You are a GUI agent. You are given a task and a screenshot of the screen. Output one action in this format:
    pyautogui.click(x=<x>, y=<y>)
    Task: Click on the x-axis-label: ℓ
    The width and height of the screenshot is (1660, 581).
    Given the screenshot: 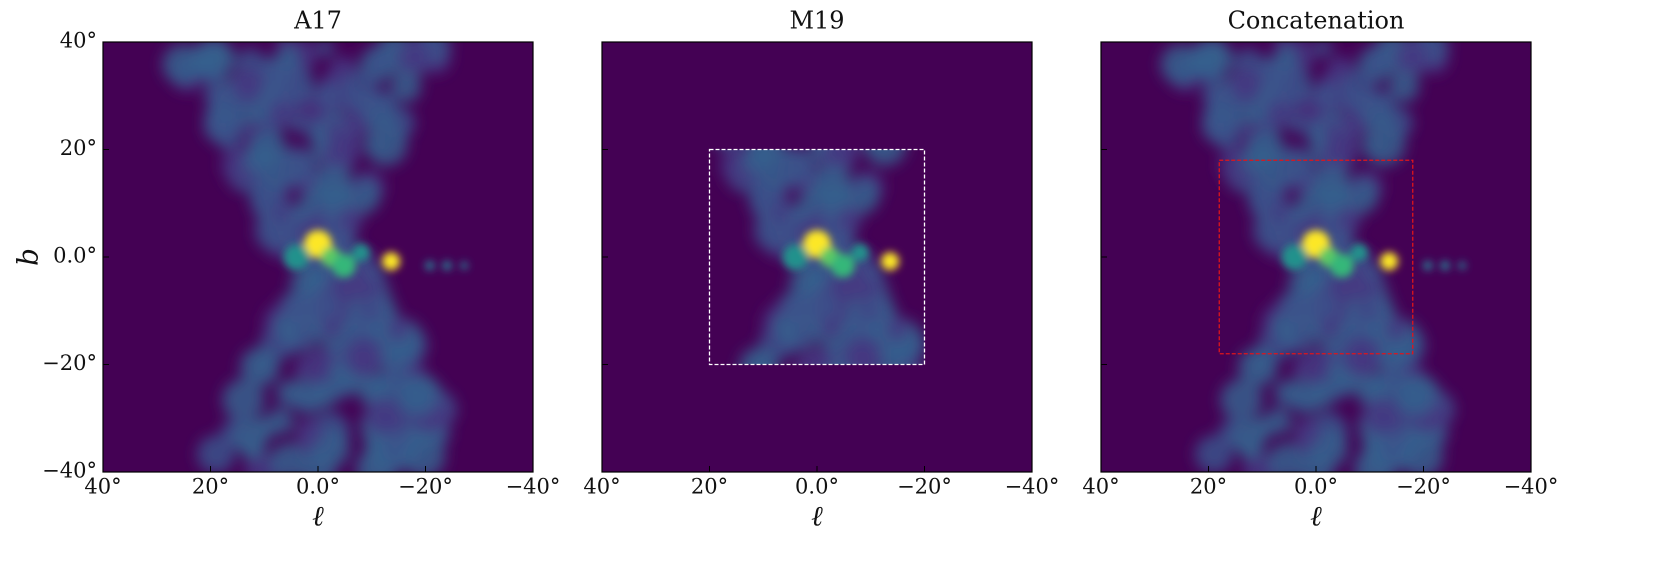 What is the action you would take?
    pyautogui.click(x=817, y=516)
    